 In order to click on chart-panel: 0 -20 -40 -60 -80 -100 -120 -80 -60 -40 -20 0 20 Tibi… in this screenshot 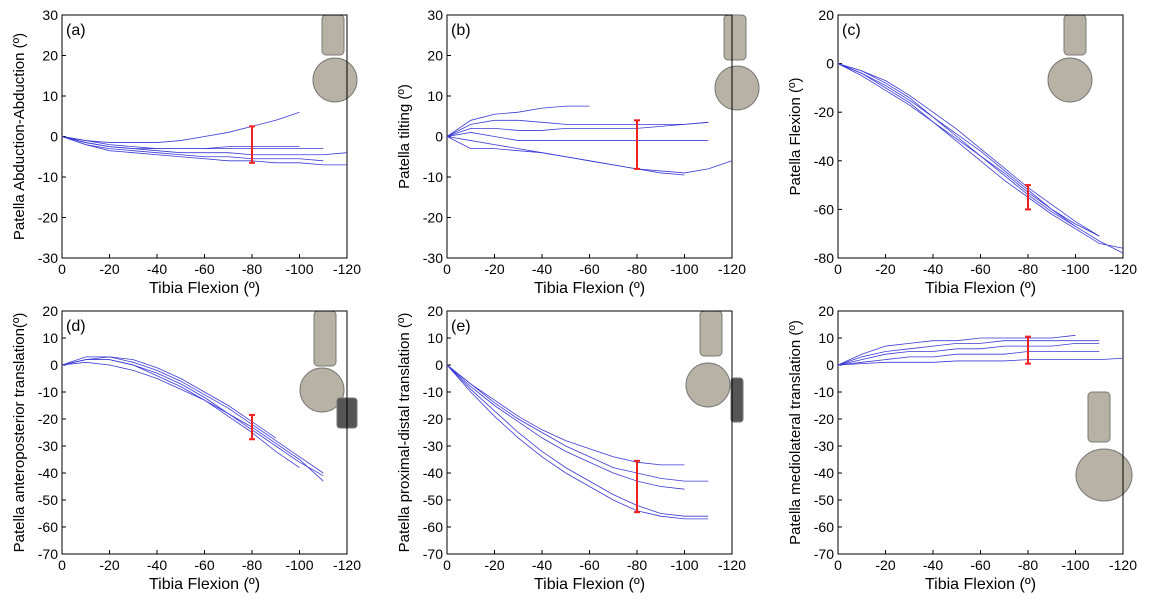, I will do `click(962, 152)`.